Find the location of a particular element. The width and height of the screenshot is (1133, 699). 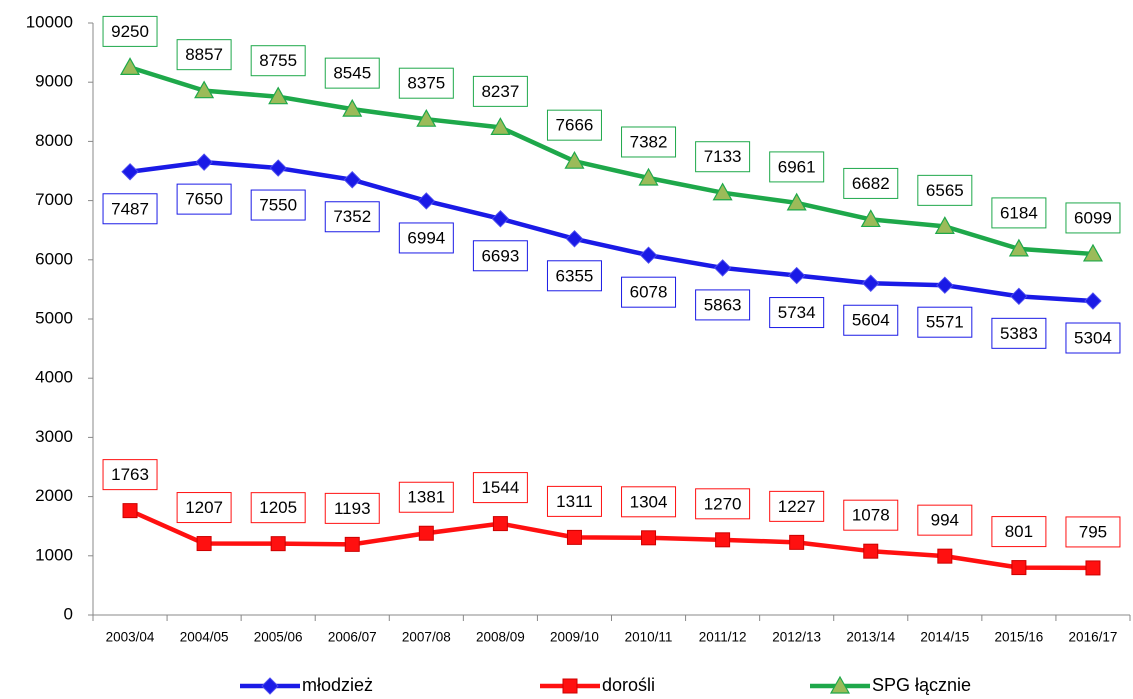

y-tick-label: 5000 is located at coordinates (54, 317).